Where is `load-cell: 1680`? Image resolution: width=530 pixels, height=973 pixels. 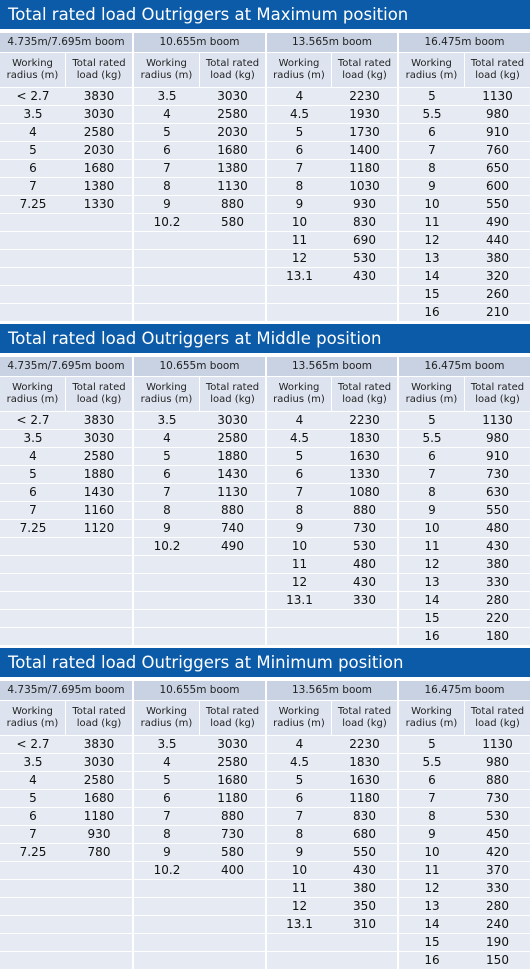 load-cell: 1680 is located at coordinates (232, 150).